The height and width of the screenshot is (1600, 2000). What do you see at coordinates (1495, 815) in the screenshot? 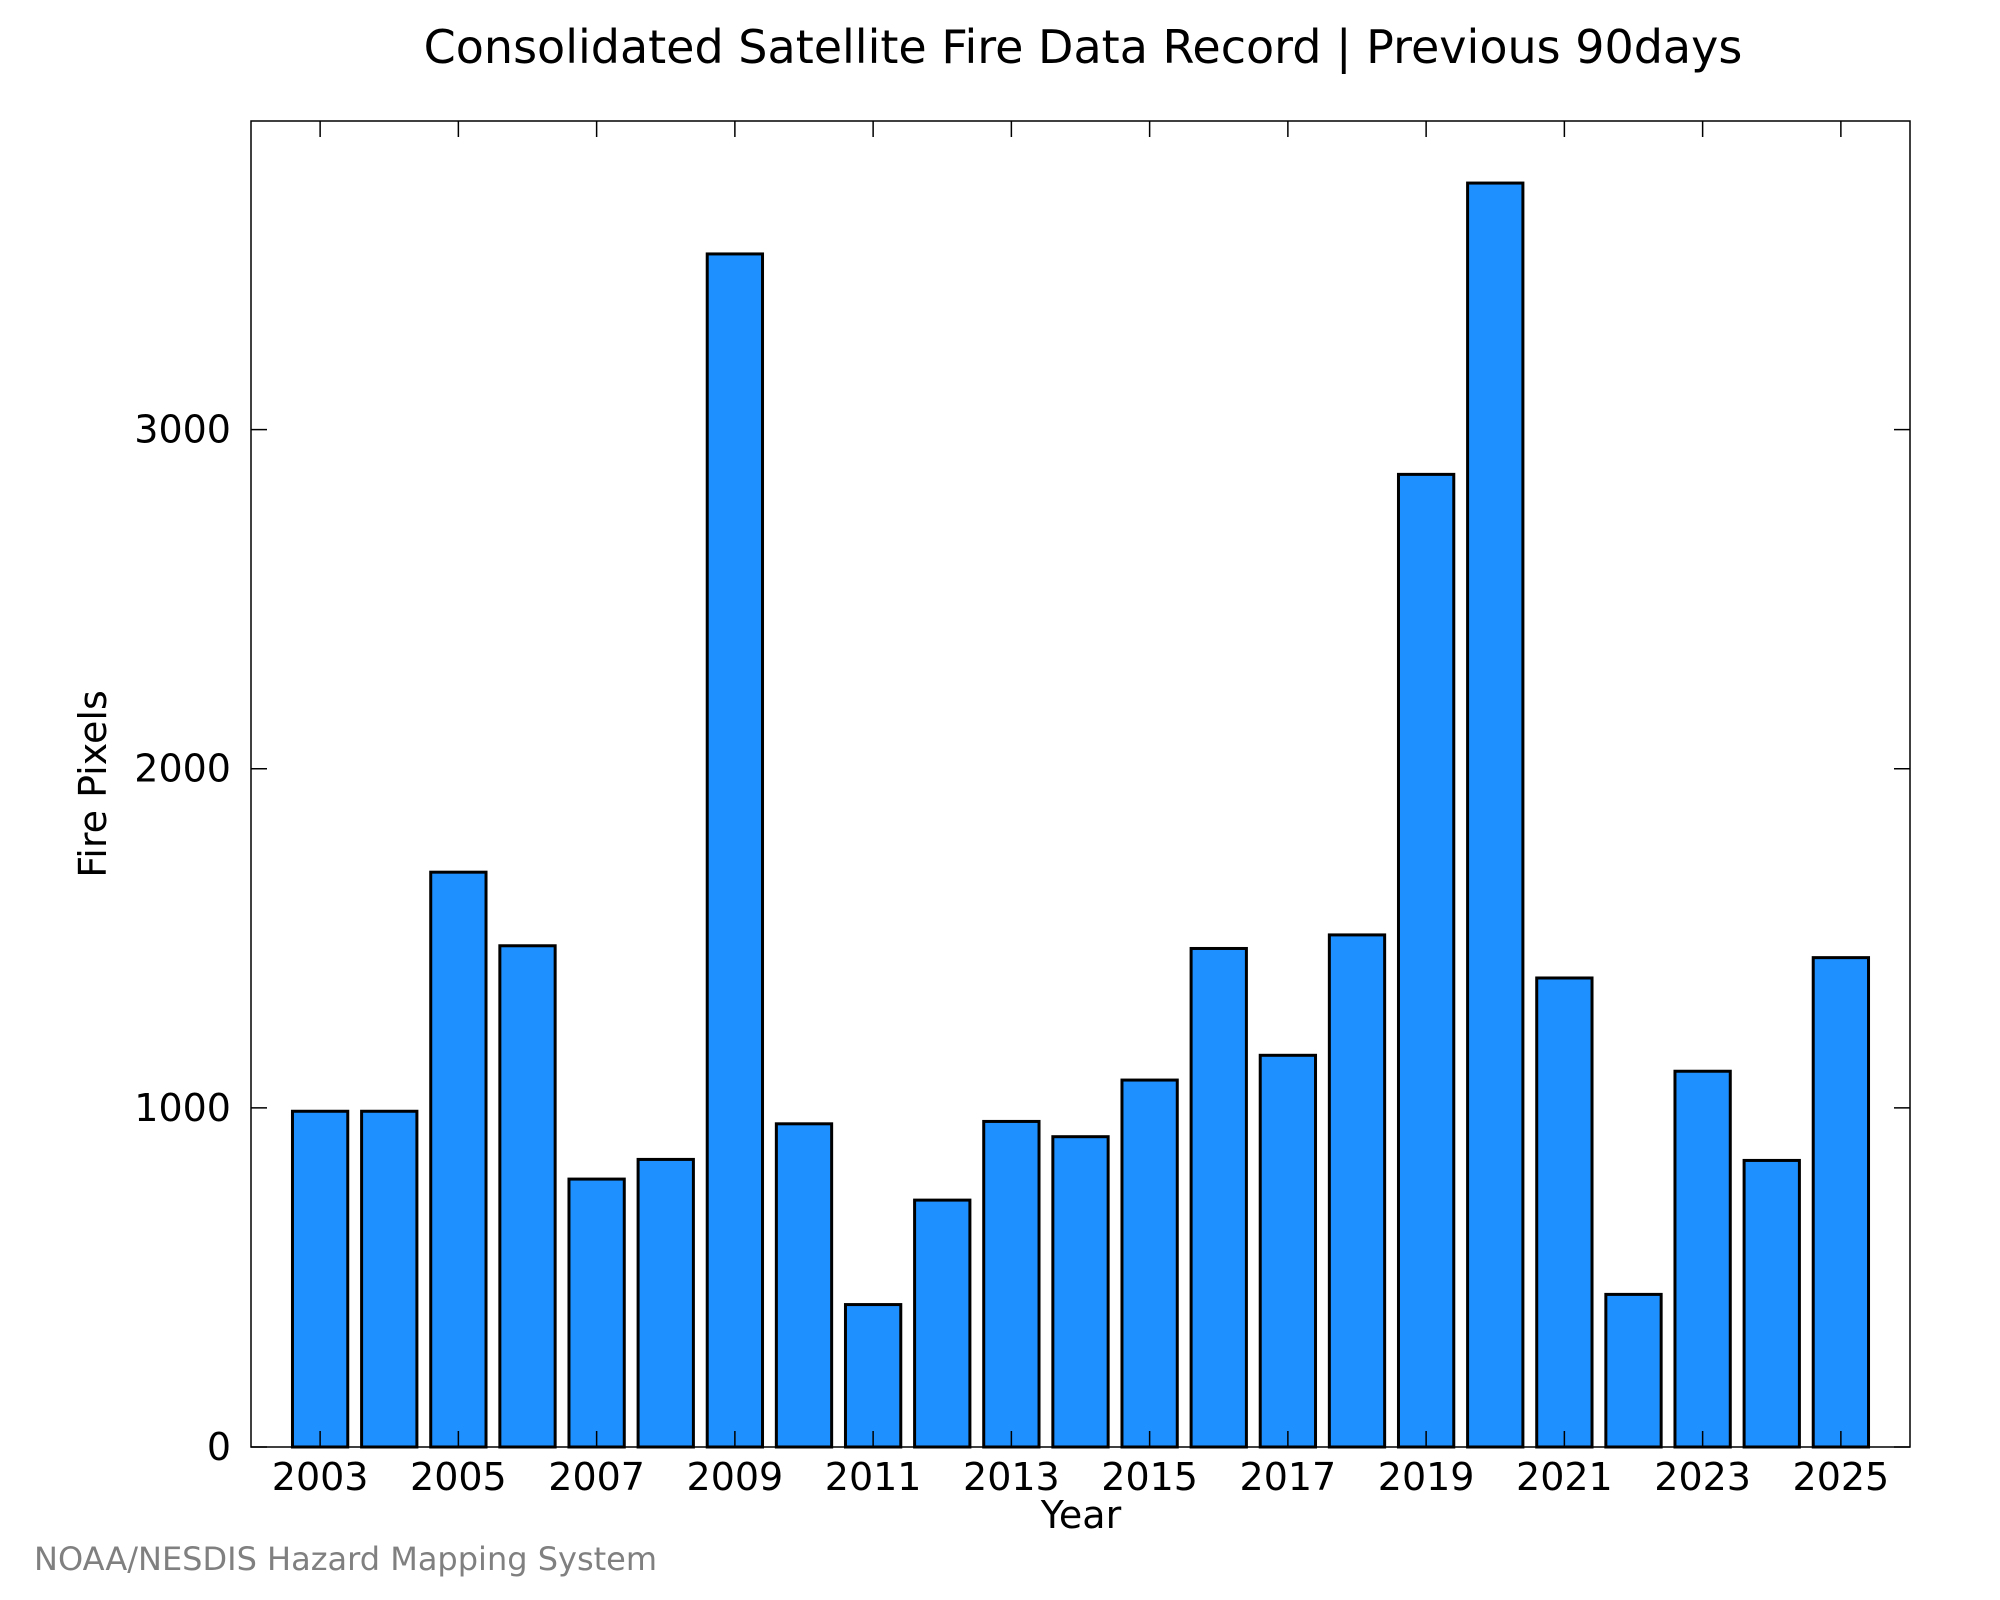
I see `bar-2020` at bounding box center [1495, 815].